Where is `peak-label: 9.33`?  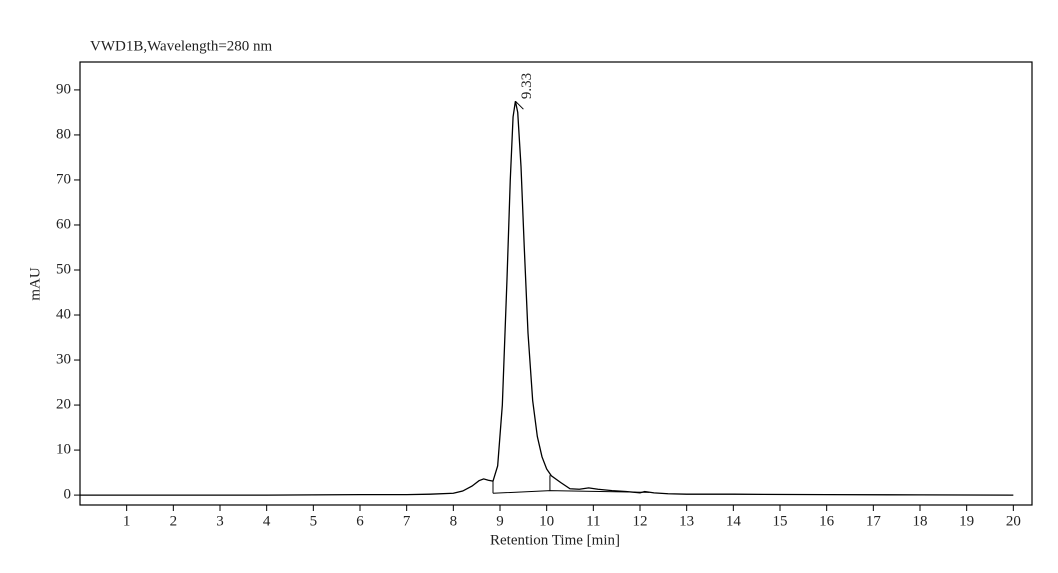
peak-label: 9.33 is located at coordinates (527, 86).